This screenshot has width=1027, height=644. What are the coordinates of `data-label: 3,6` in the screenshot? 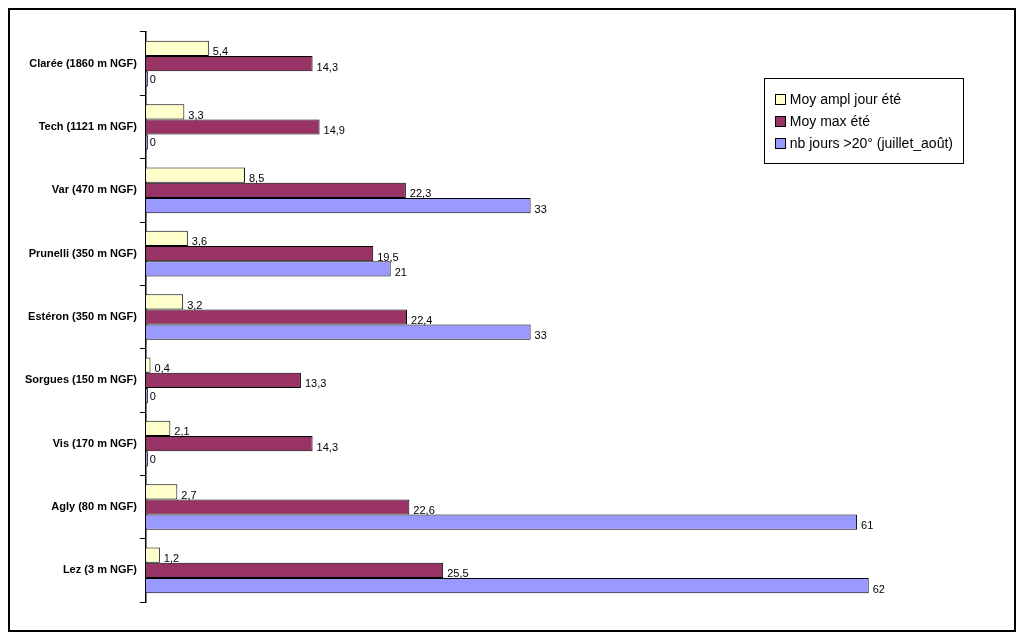 It's located at (199, 241).